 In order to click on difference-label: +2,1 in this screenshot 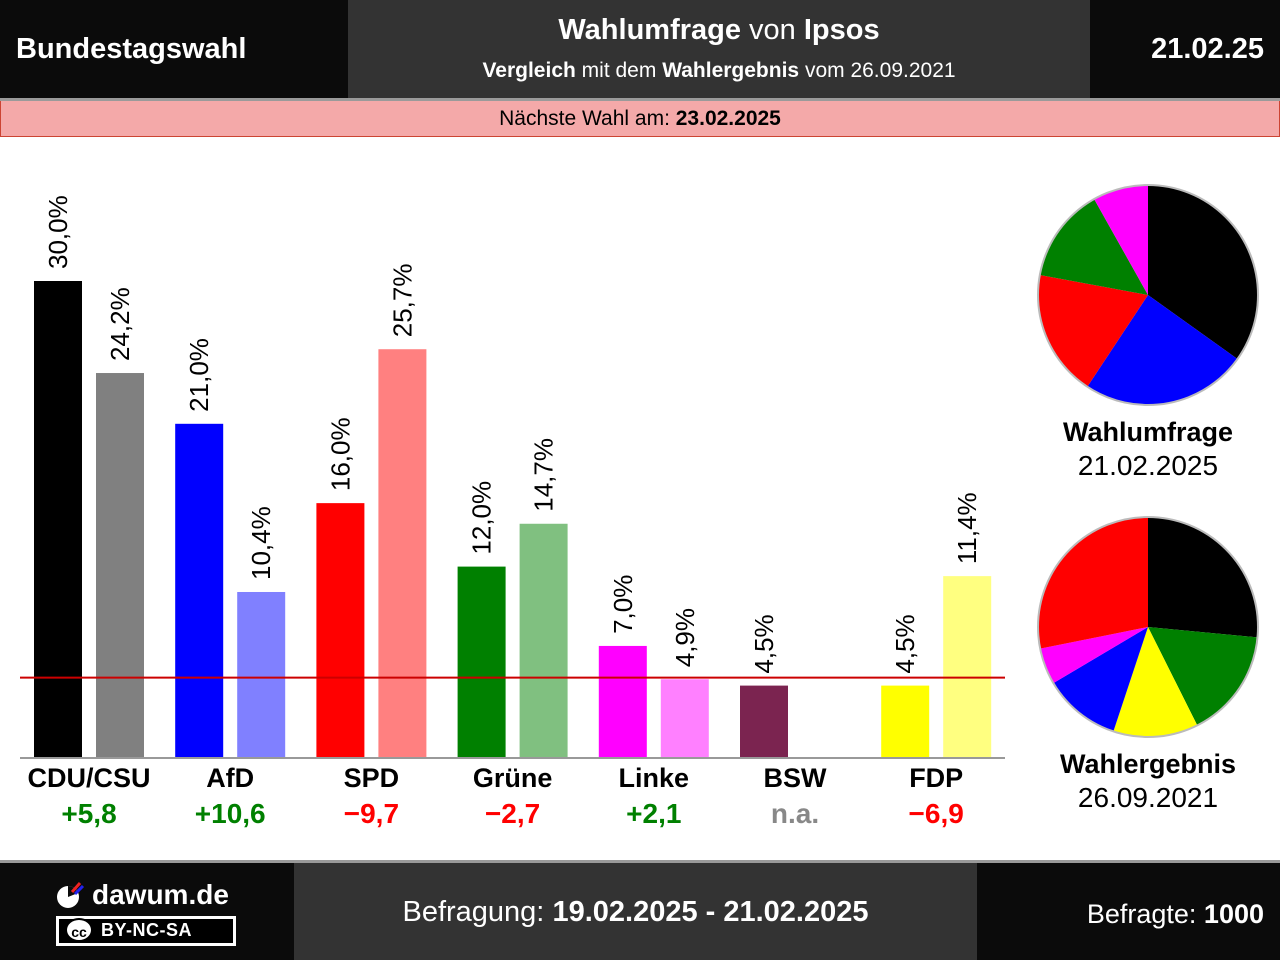, I will do `click(653, 813)`.